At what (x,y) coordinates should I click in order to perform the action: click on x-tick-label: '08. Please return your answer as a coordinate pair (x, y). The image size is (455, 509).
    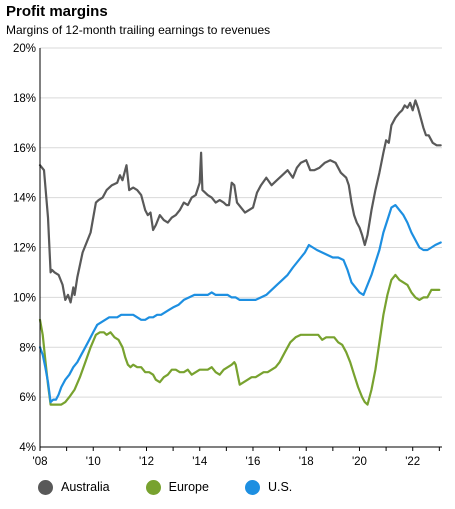
    Looking at the image, I should click on (40, 462).